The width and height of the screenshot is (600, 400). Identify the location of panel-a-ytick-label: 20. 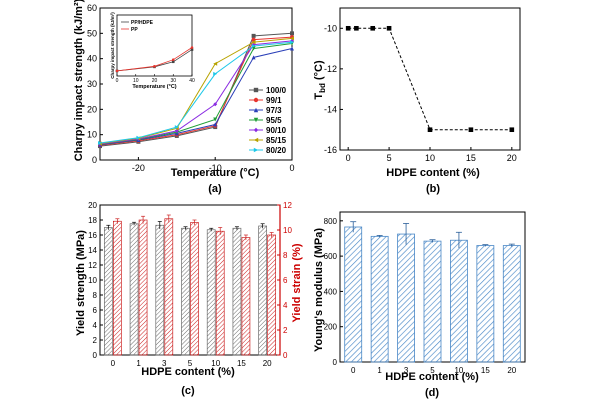
(92, 109).